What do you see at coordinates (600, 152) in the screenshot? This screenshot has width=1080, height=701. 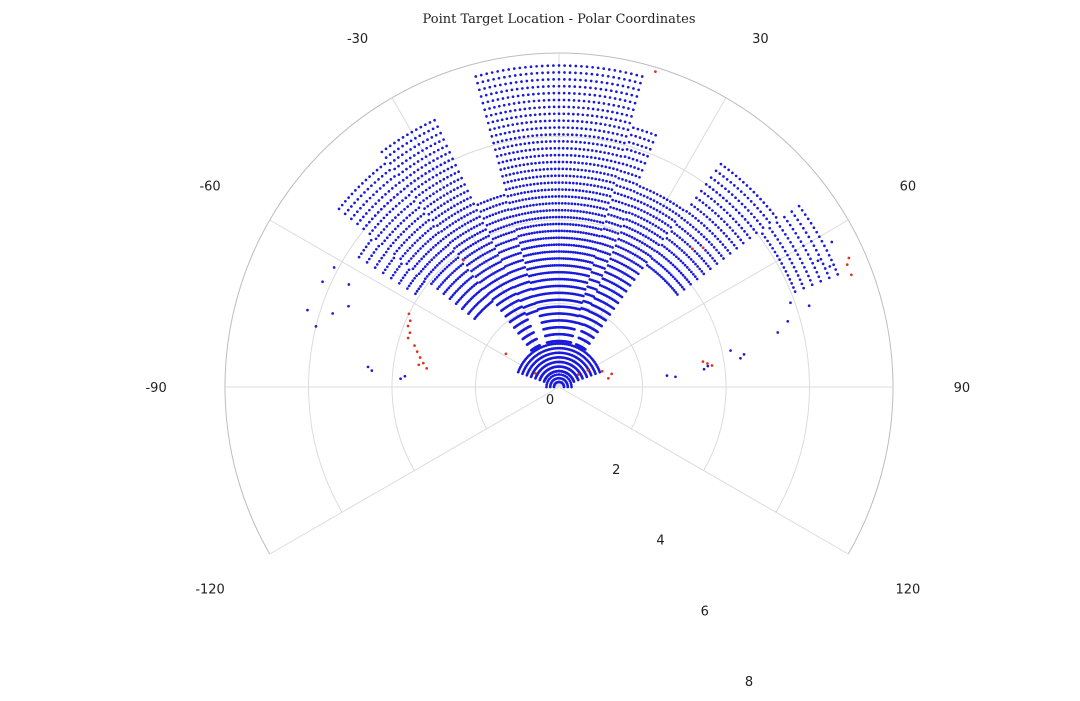 I see `data-point-s0-2044` at bounding box center [600, 152].